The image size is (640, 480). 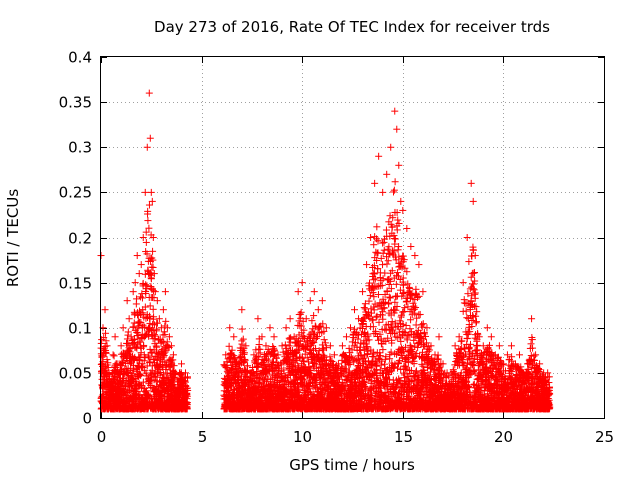 I want to click on y-tick-label: 0.25, so click(x=75, y=193).